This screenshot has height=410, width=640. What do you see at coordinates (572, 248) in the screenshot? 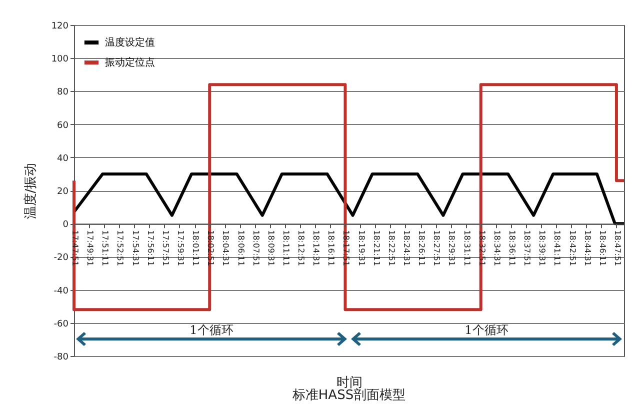
I see `x-tick-label: 18:42:51` at bounding box center [572, 248].